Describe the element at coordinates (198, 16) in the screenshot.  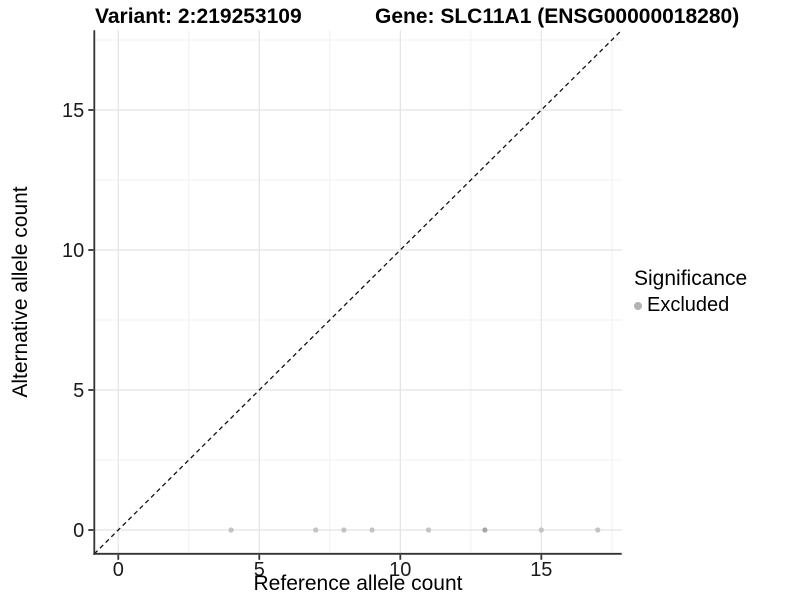
I see `variant-title: Variant: 2:219253109` at that location.